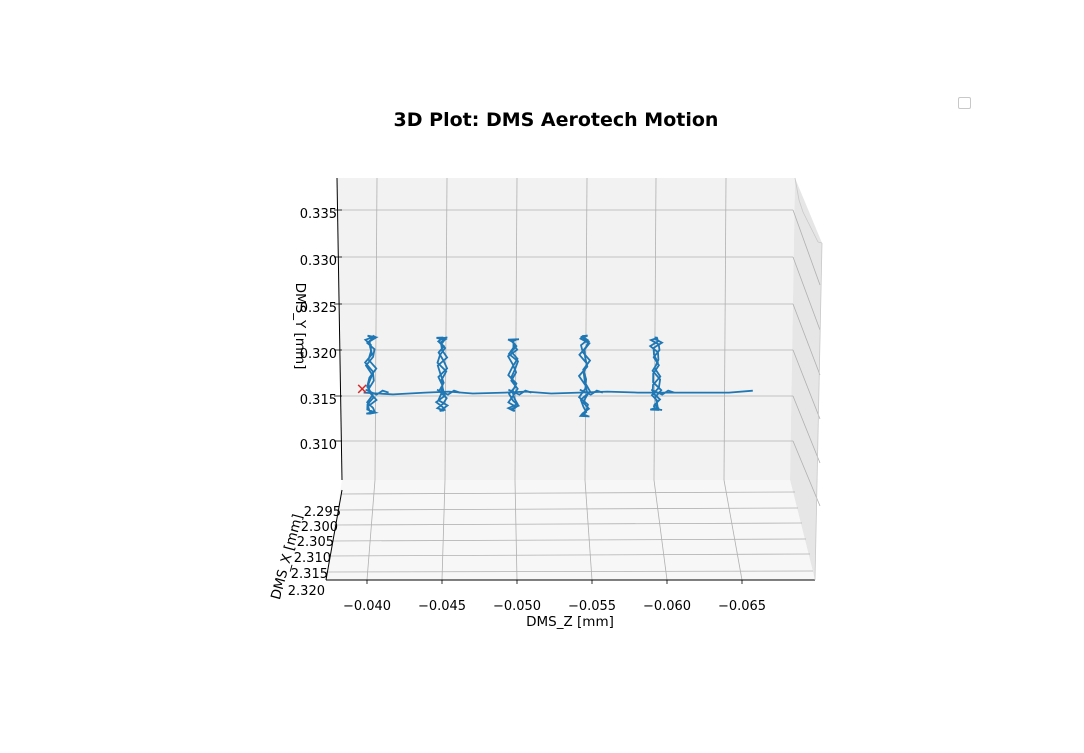 Image resolution: width=1084 pixels, height=753 pixels. Describe the element at coordinates (309, 574) in the screenshot. I see `z-tick-label: 2.315` at that location.